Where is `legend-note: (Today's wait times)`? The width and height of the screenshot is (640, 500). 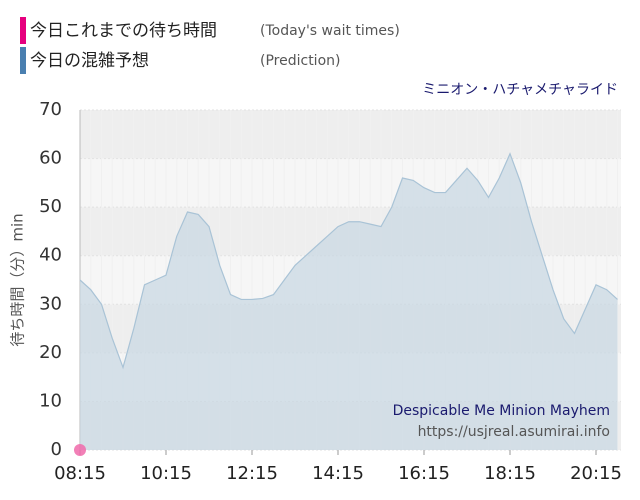
legend-note: (Today's wait times) is located at coordinates (330, 31).